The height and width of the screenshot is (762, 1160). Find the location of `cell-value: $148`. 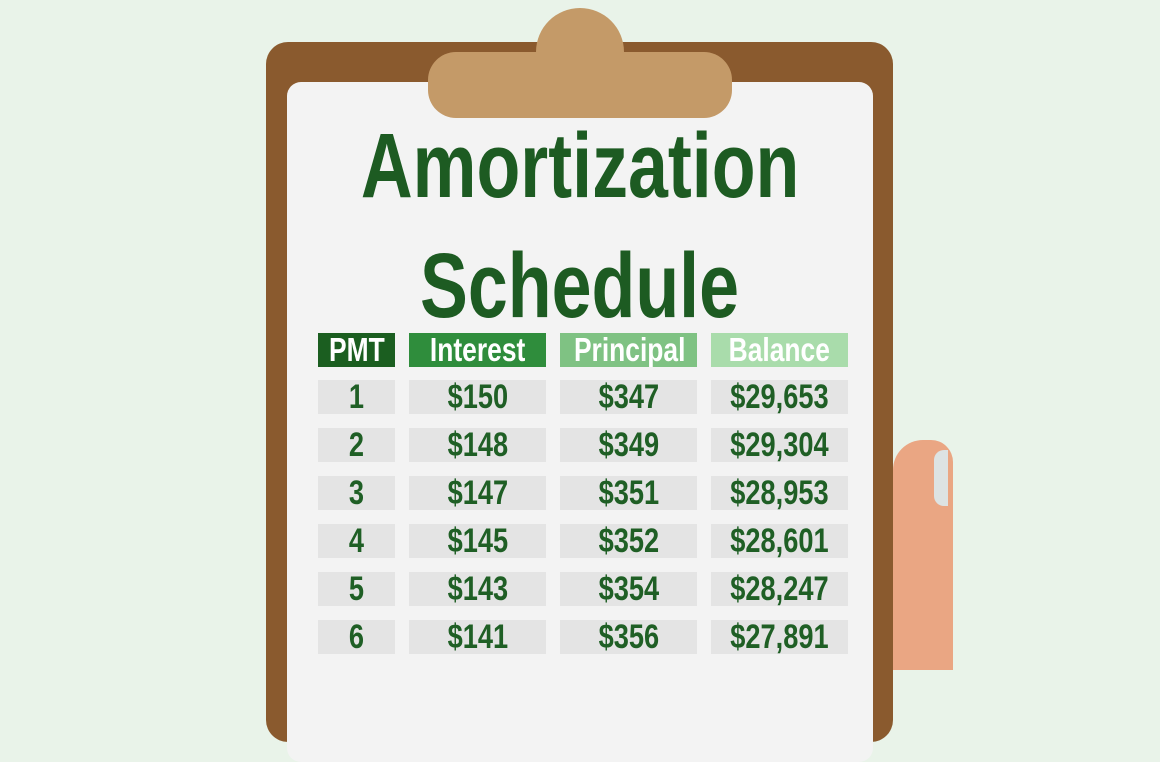

cell-value: $148 is located at coordinates (477, 445).